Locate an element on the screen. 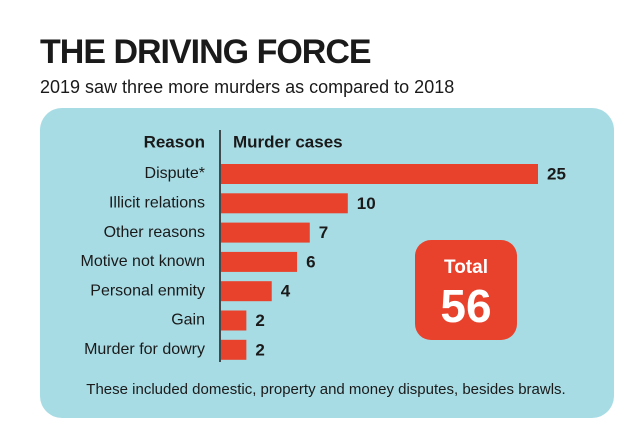 The image size is (640, 439). value-label: 10 is located at coordinates (366, 203).